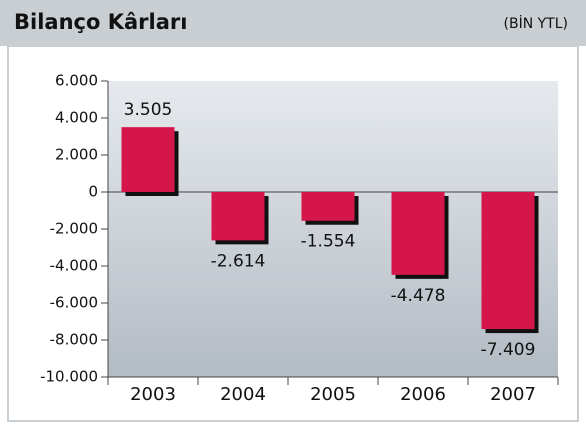  Describe the element at coordinates (148, 110) in the screenshot. I see `value-label: 3.505` at that location.